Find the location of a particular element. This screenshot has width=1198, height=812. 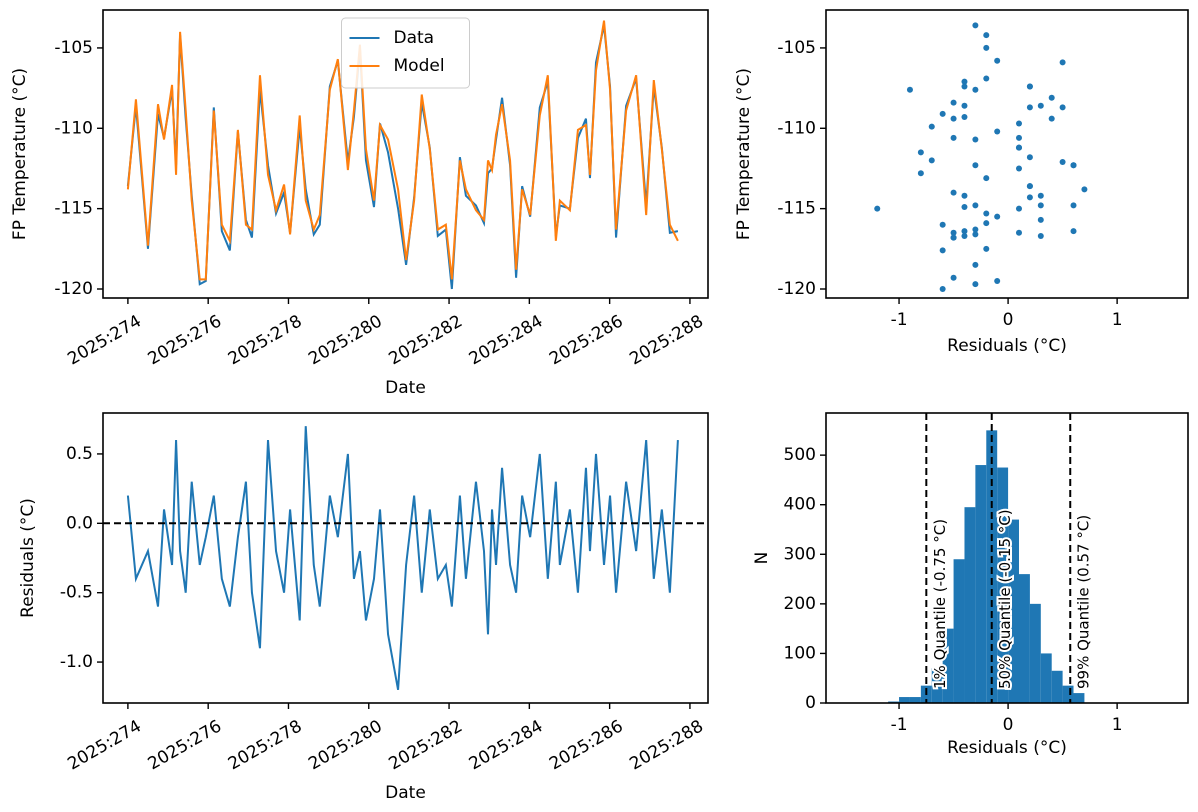

y-tick-label: -115 is located at coordinates (73, 209).